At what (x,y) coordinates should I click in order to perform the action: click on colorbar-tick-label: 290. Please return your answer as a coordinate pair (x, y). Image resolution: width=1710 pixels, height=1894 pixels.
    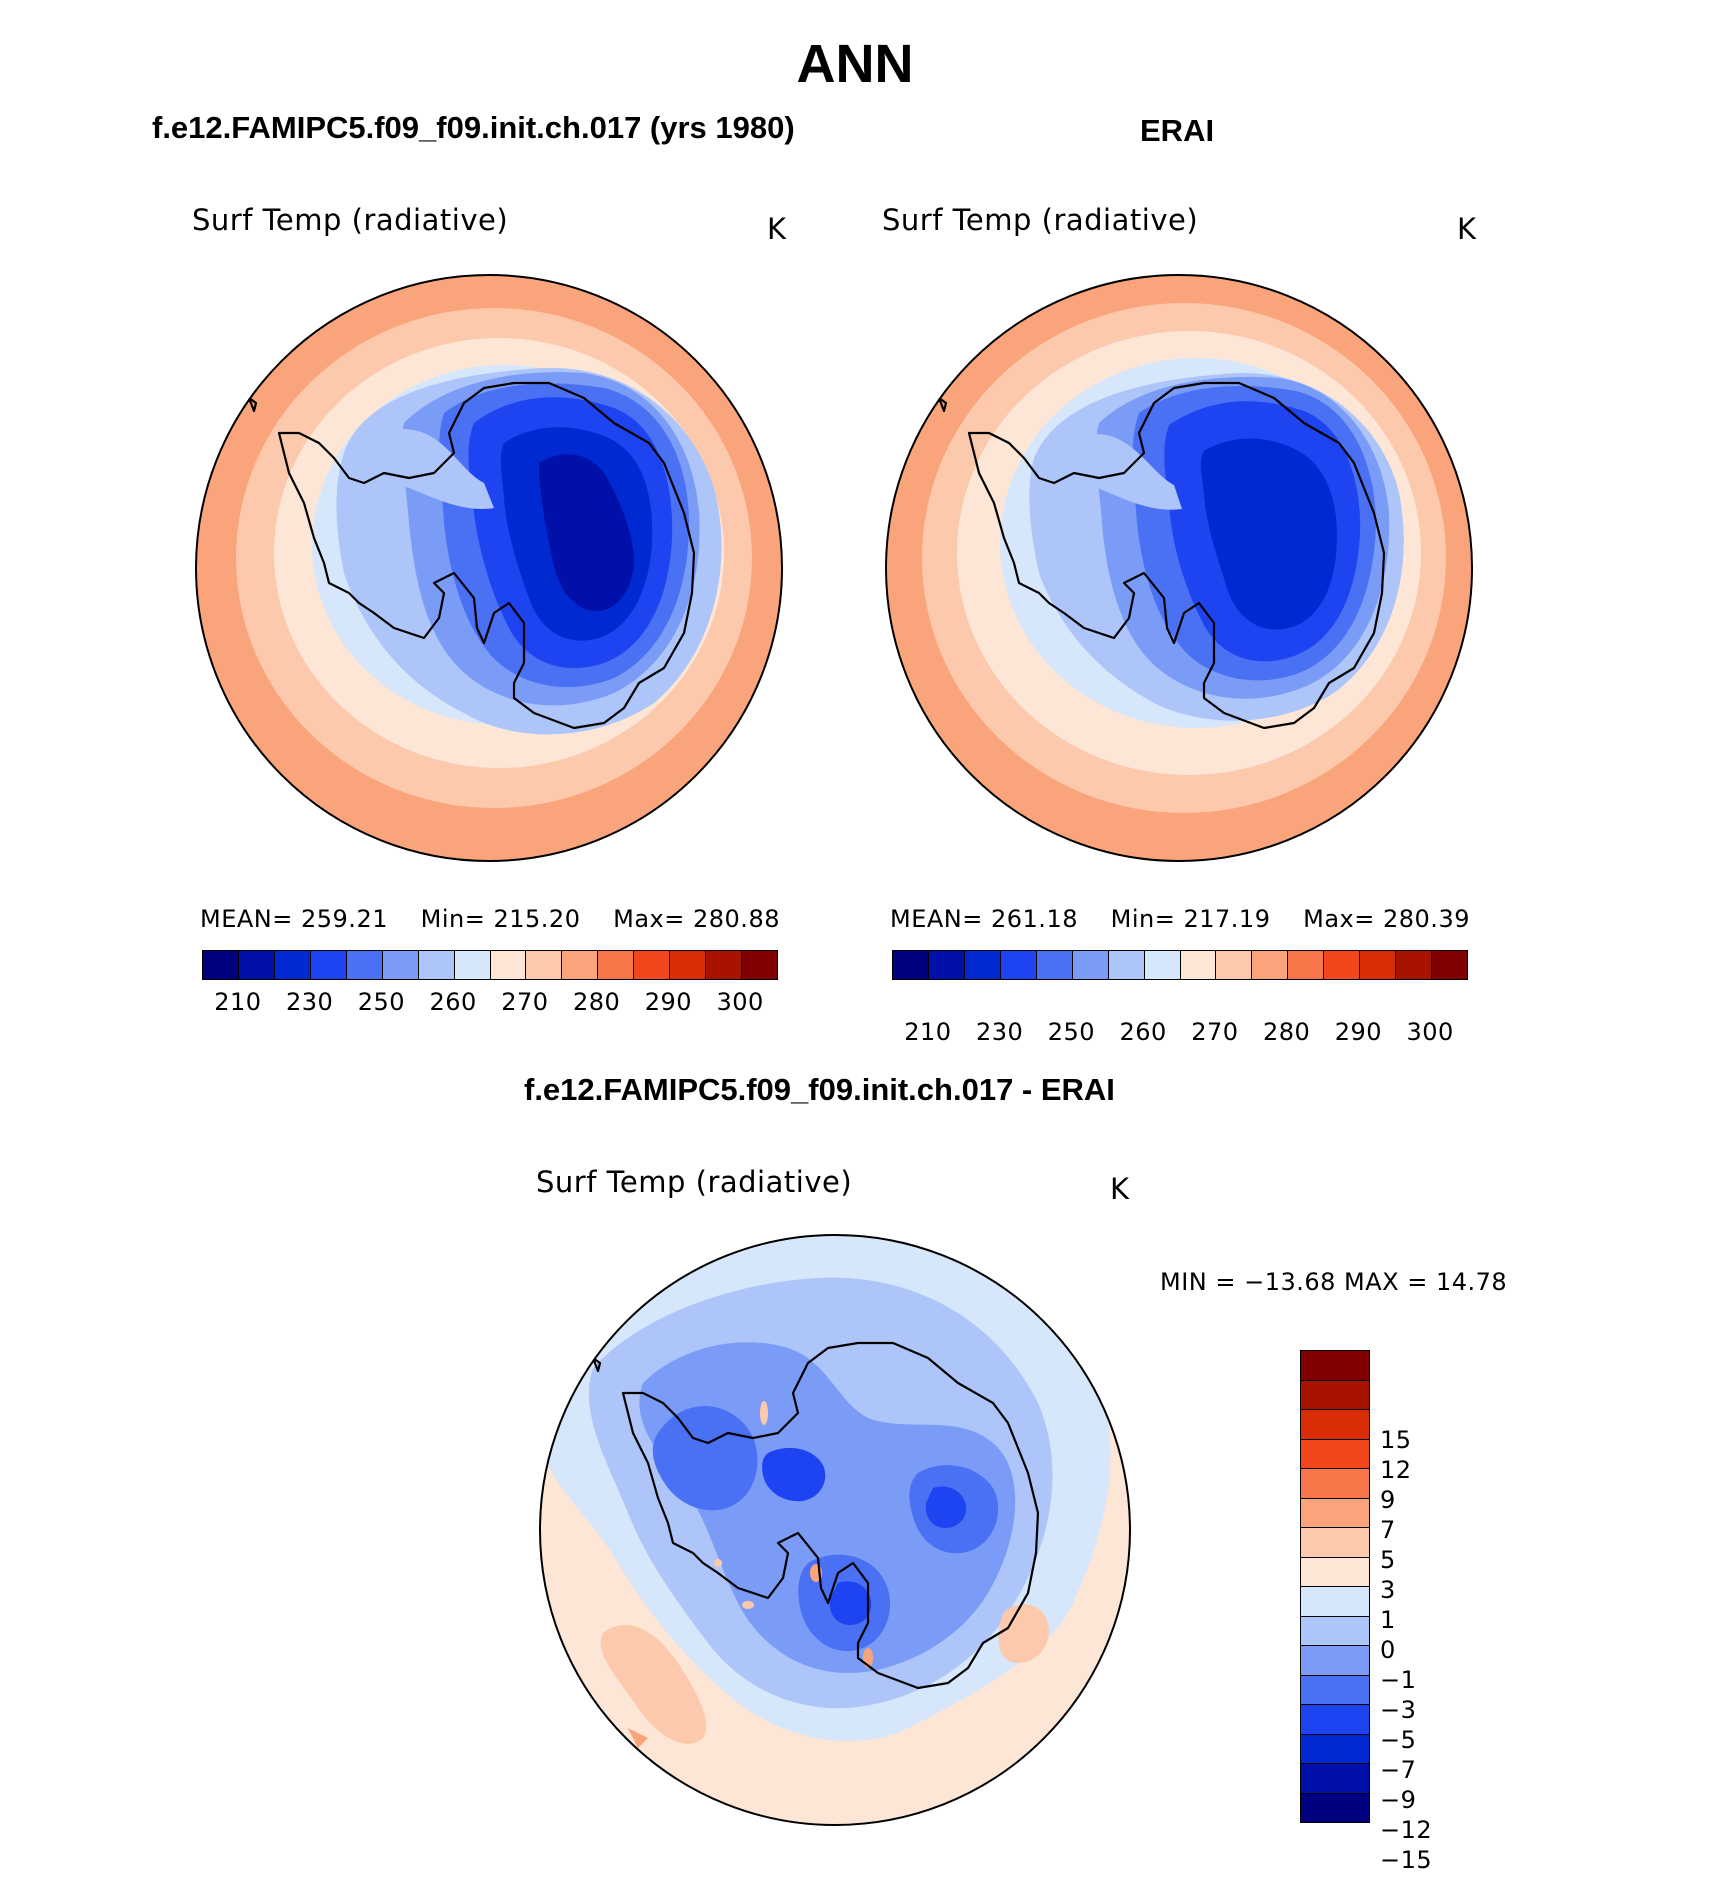
    Looking at the image, I should click on (1358, 1032).